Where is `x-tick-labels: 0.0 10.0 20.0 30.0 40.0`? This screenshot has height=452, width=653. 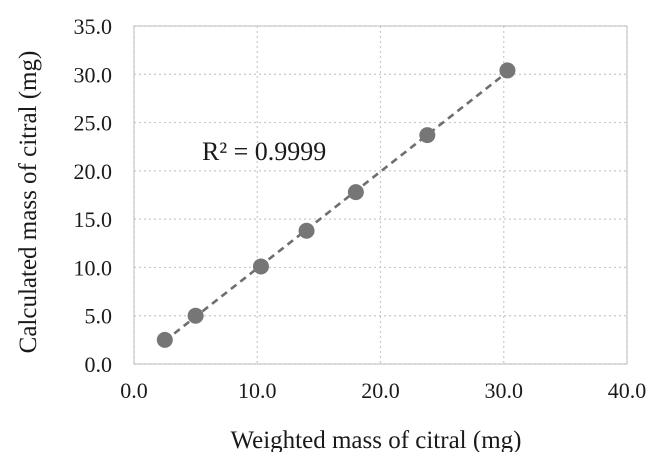
x-tick-labels: 0.0 10.0 20.0 30.0 40.0 is located at coordinates (383, 390).